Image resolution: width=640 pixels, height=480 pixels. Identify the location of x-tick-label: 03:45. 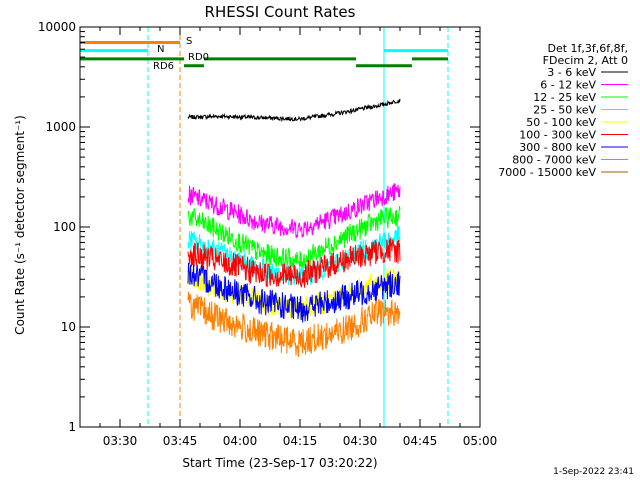
(180, 441).